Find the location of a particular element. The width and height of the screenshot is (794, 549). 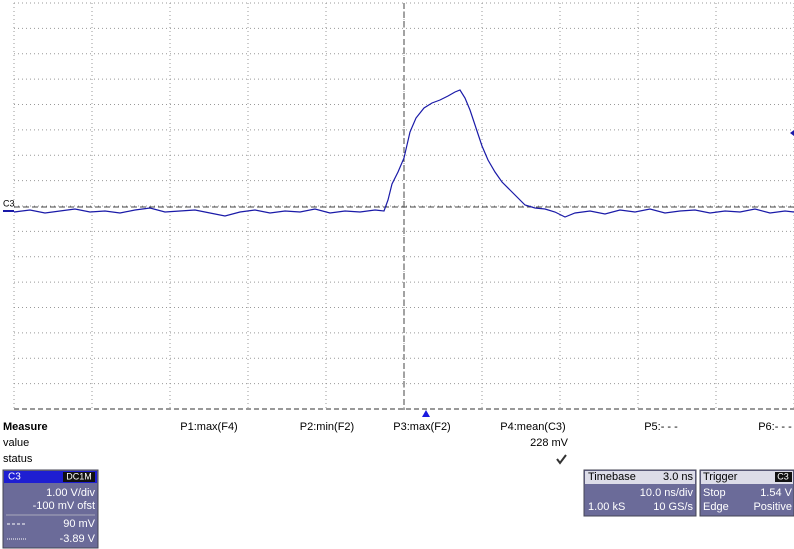

measure-title: Measure is located at coordinates (25, 427).